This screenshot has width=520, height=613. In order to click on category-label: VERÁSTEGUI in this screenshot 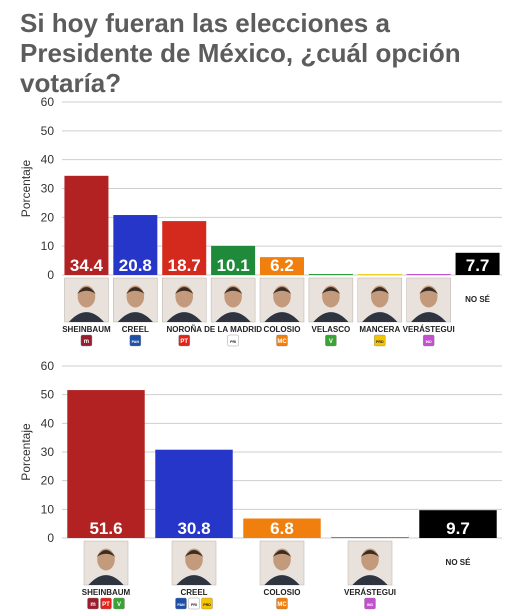, I will do `click(429, 329)`.